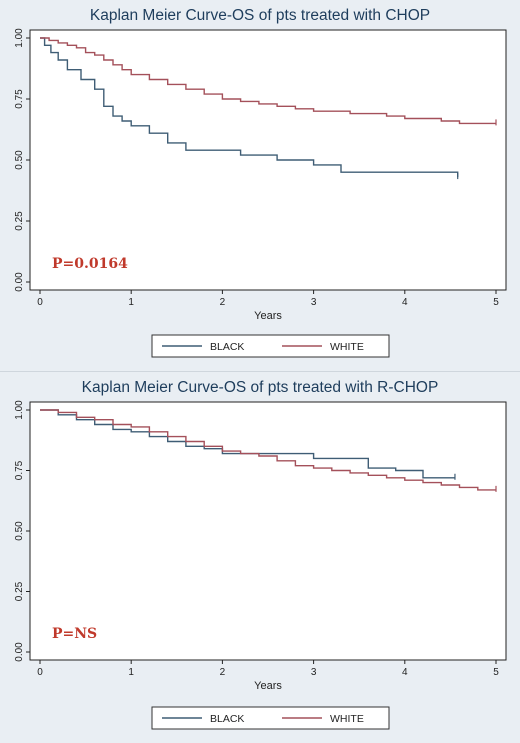 This screenshot has height=743, width=520. What do you see at coordinates (74, 634) in the screenshot?
I see `p-value-annotation: P=NS` at bounding box center [74, 634].